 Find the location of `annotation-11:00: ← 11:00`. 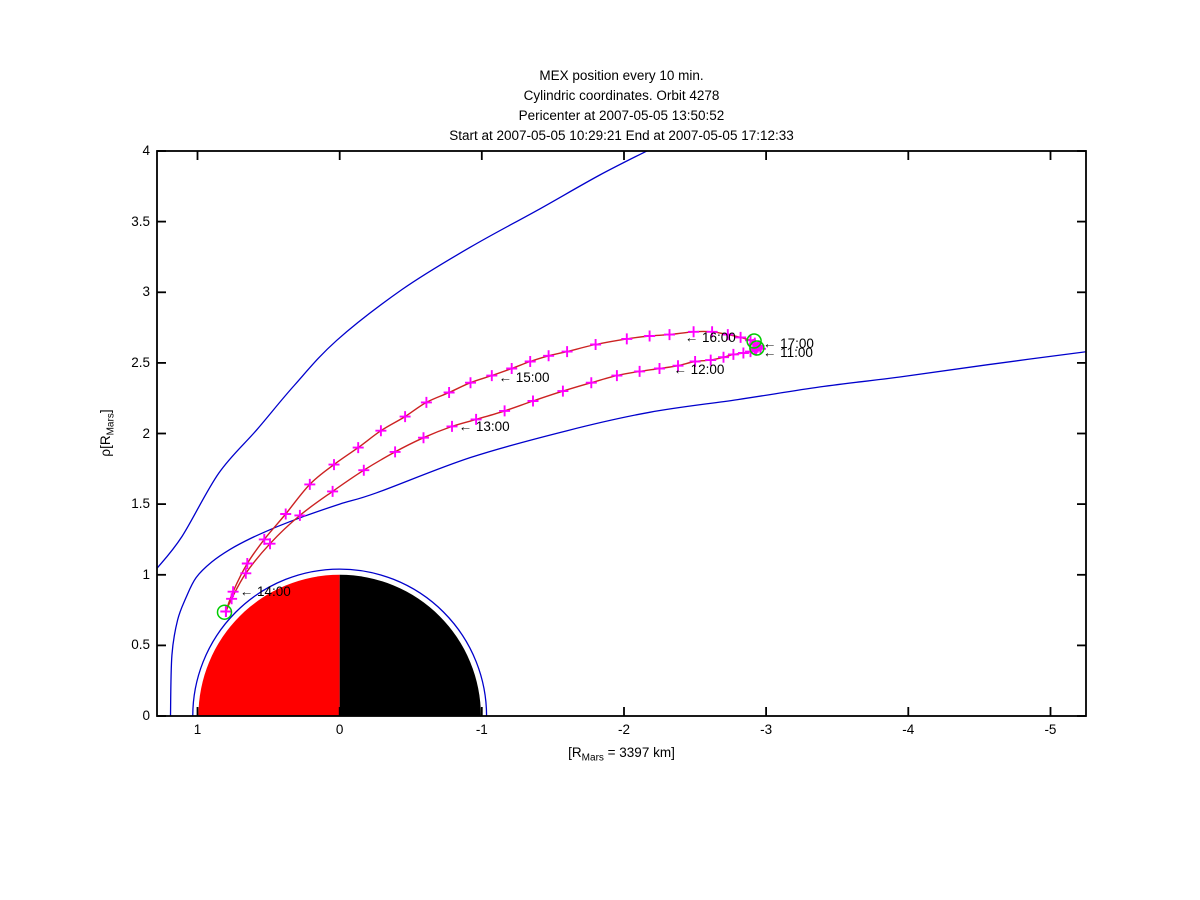

annotation-11:00: ← 11:00 is located at coordinates (787, 352).